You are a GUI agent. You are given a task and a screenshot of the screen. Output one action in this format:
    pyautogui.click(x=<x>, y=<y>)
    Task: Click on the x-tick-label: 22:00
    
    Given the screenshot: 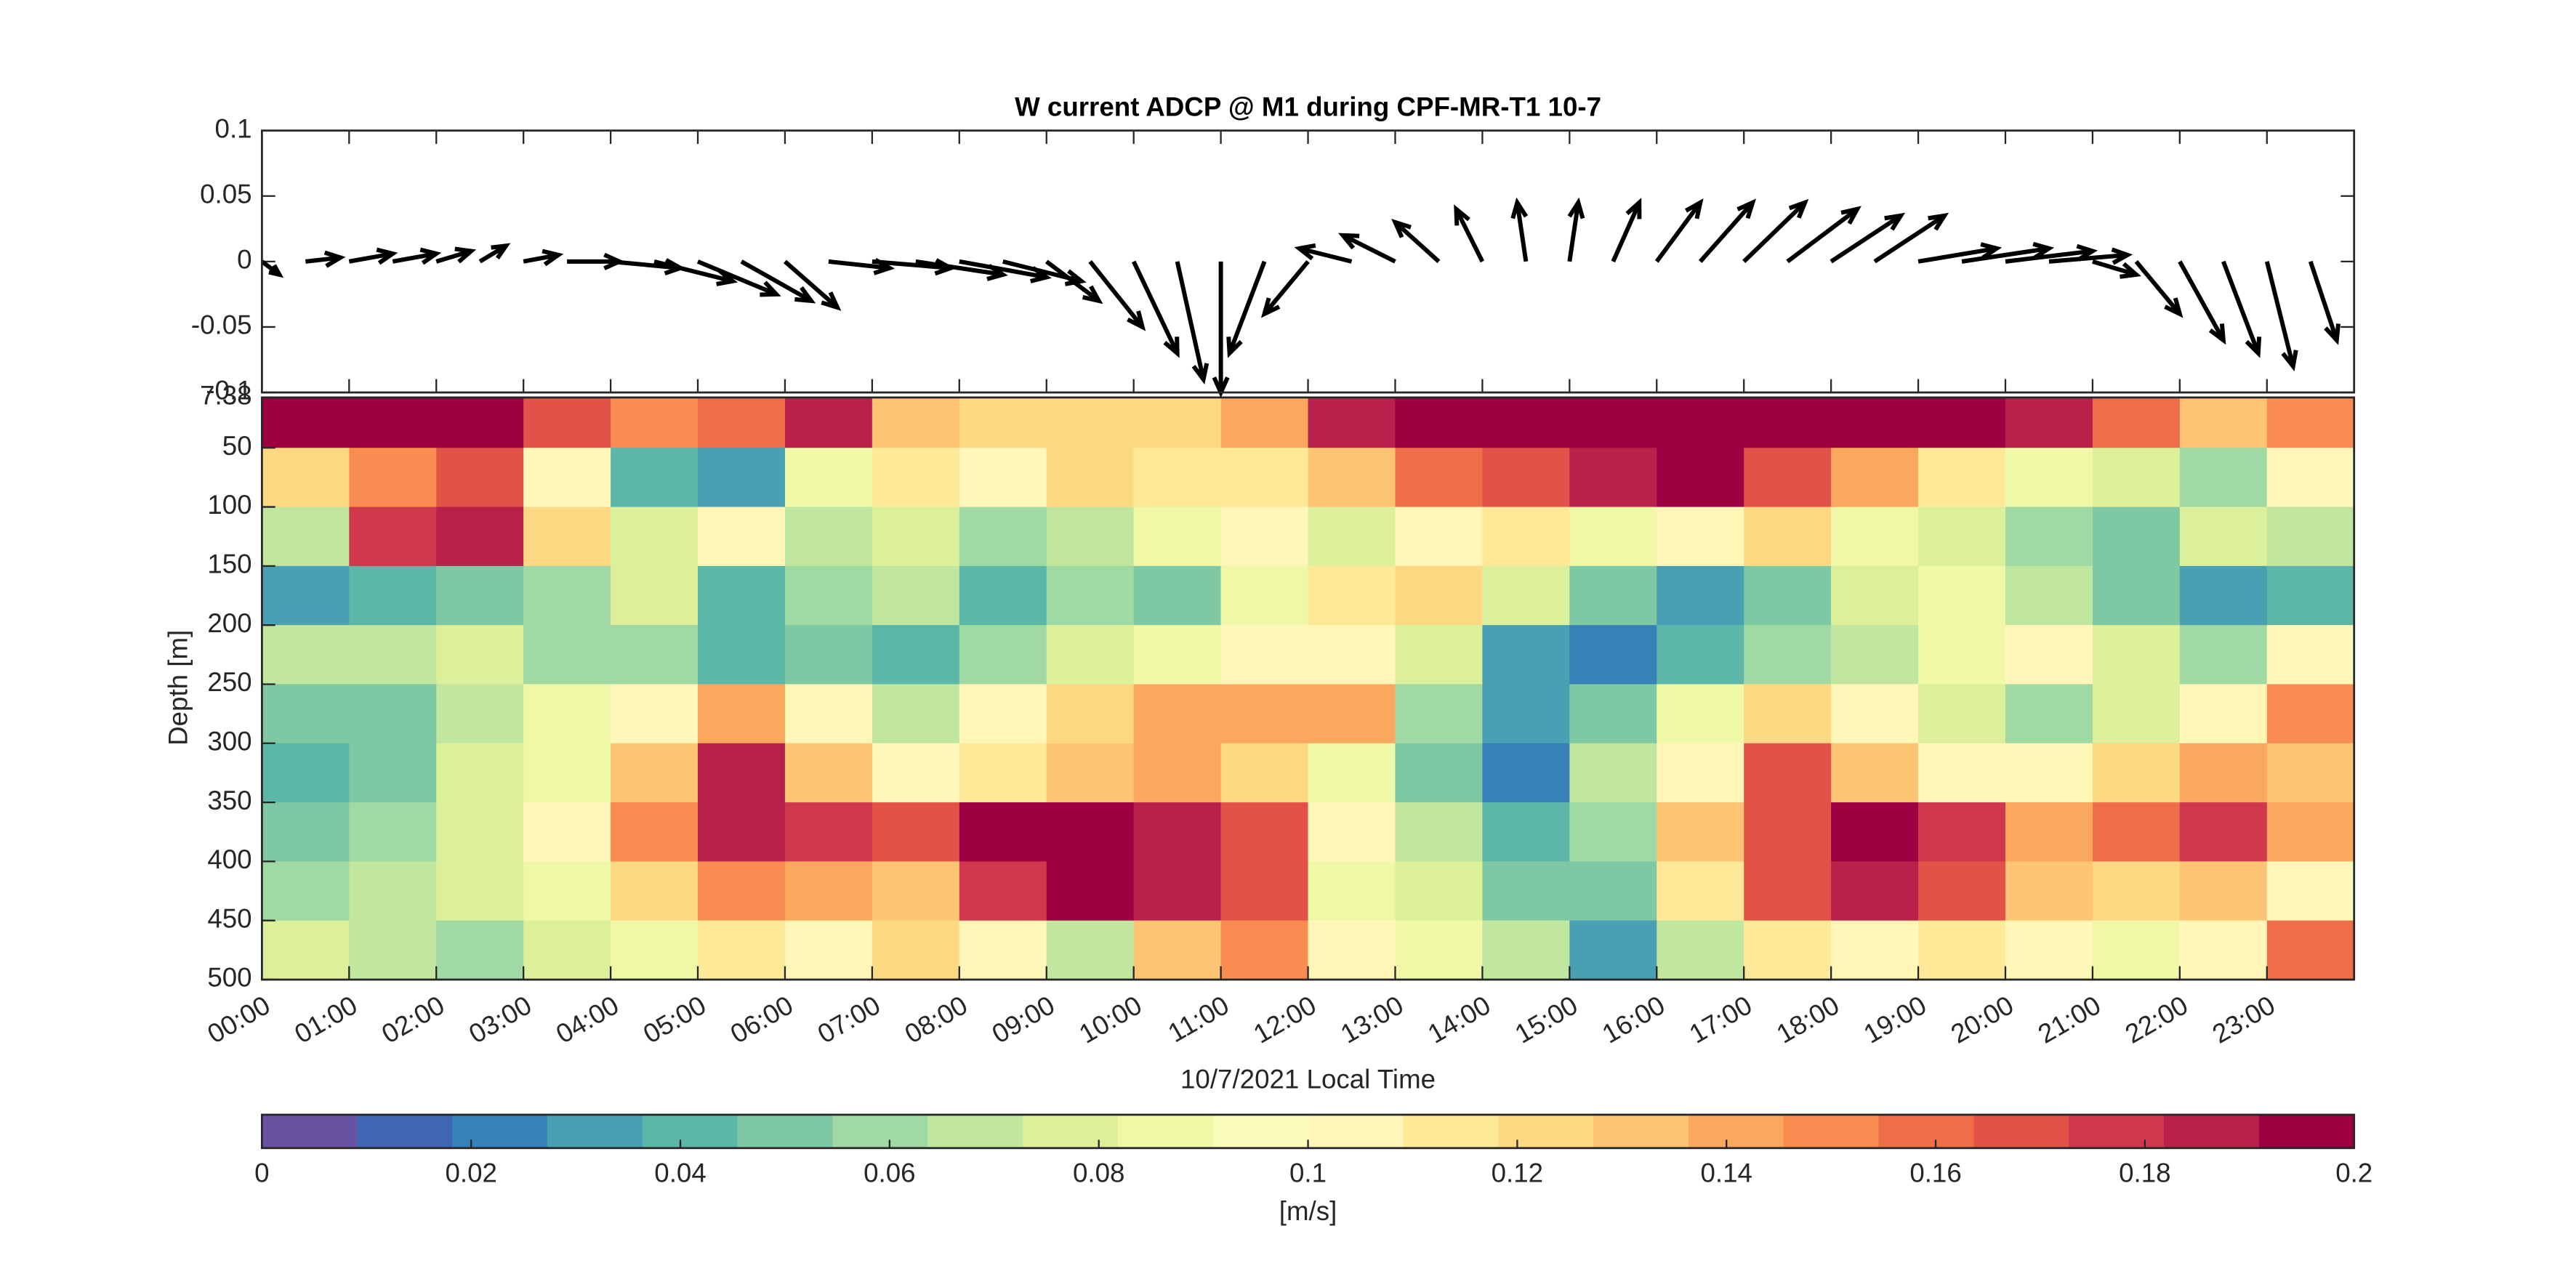 What is the action you would take?
    pyautogui.click(x=2156, y=1020)
    